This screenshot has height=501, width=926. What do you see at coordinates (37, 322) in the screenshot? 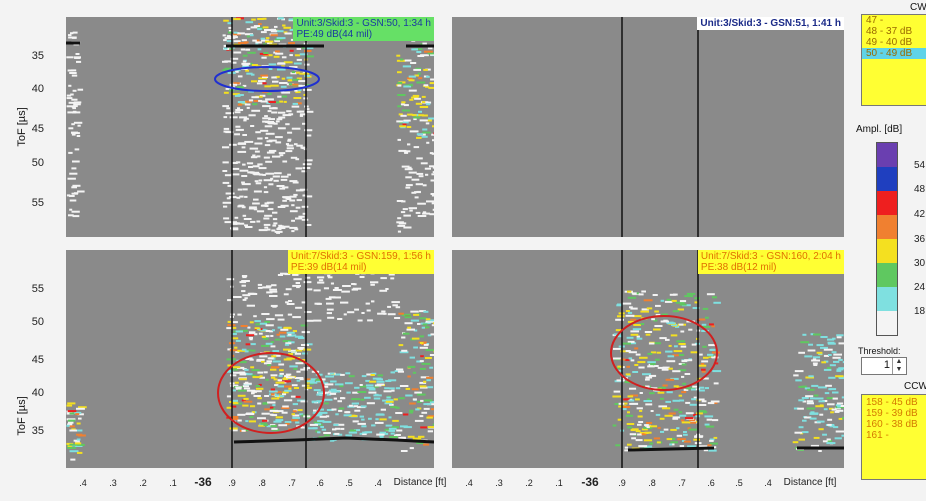
I see `y-tick: 50` at bounding box center [37, 322].